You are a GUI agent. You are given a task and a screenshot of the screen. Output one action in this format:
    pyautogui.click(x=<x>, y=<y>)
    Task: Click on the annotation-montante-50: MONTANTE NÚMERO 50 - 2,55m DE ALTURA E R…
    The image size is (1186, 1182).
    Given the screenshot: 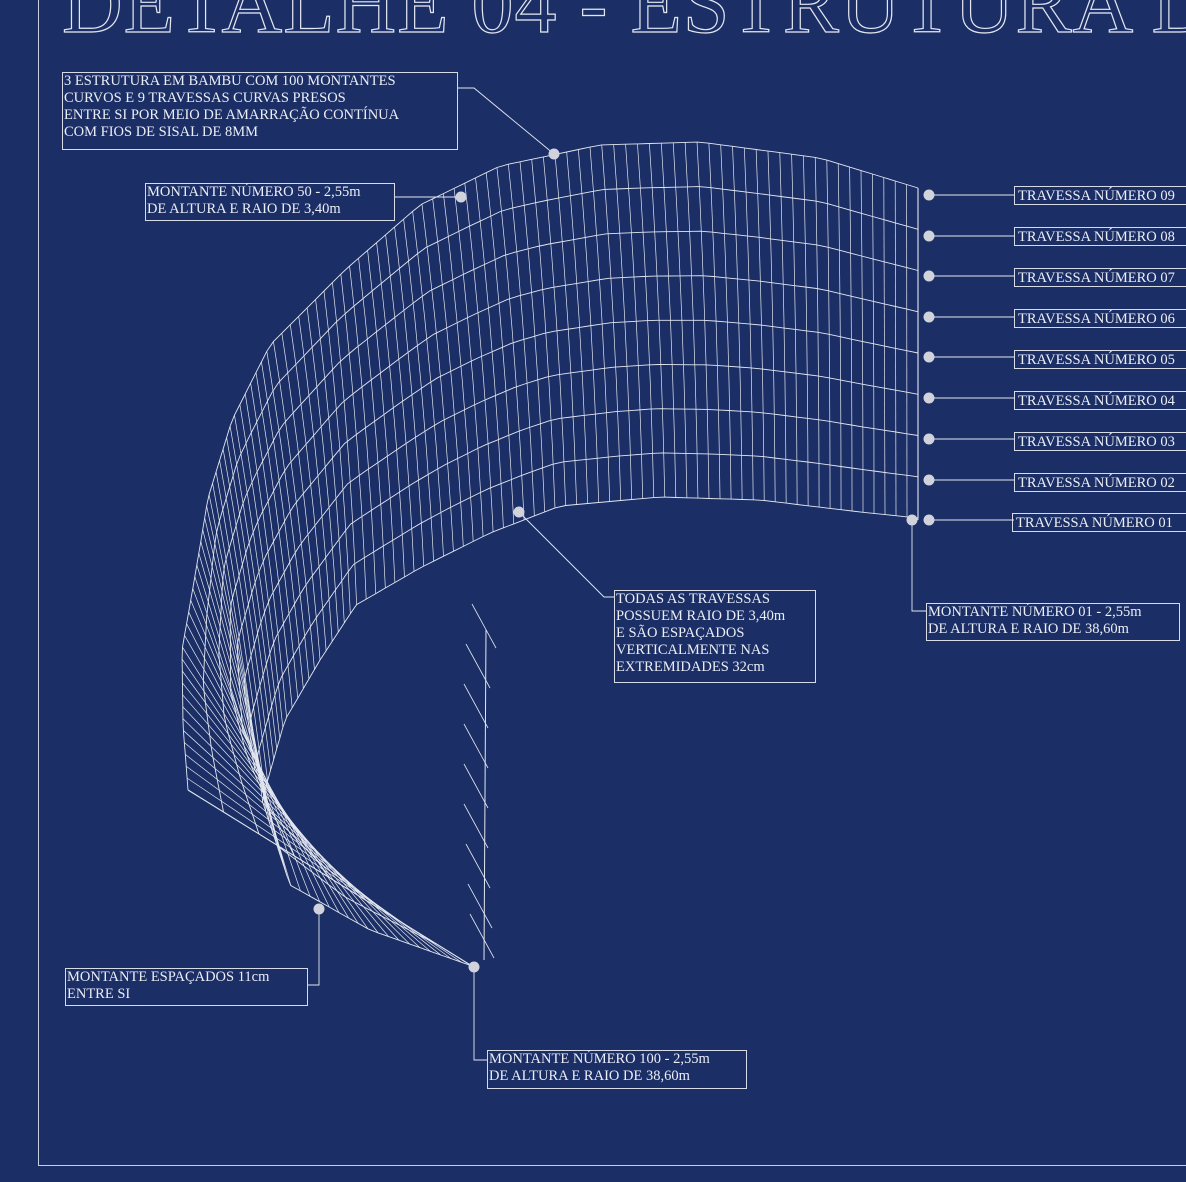 What is the action you would take?
    pyautogui.click(x=270, y=202)
    